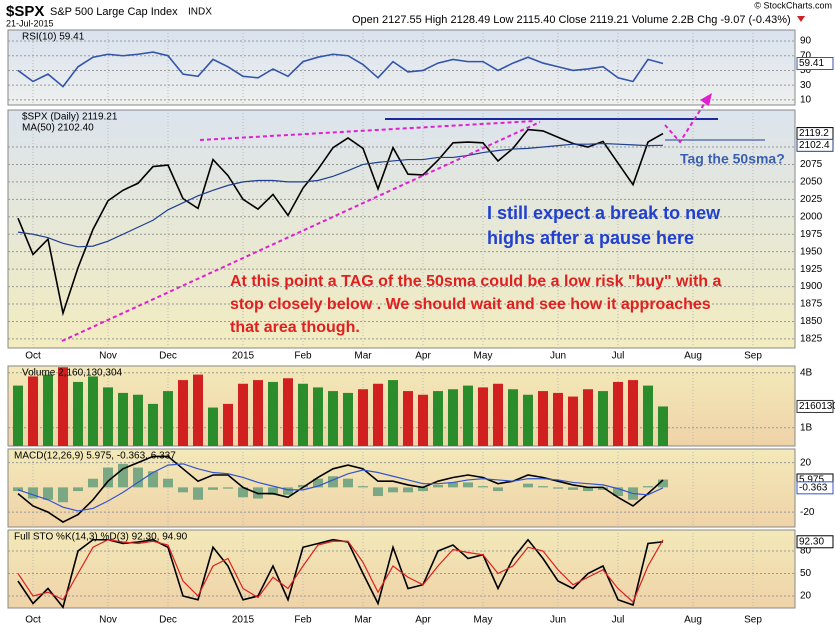 This screenshot has width=835, height=632. What do you see at coordinates (70, 117) in the screenshot?
I see `legend-entry: $SPX (Daily) 2119.21` at bounding box center [70, 117].